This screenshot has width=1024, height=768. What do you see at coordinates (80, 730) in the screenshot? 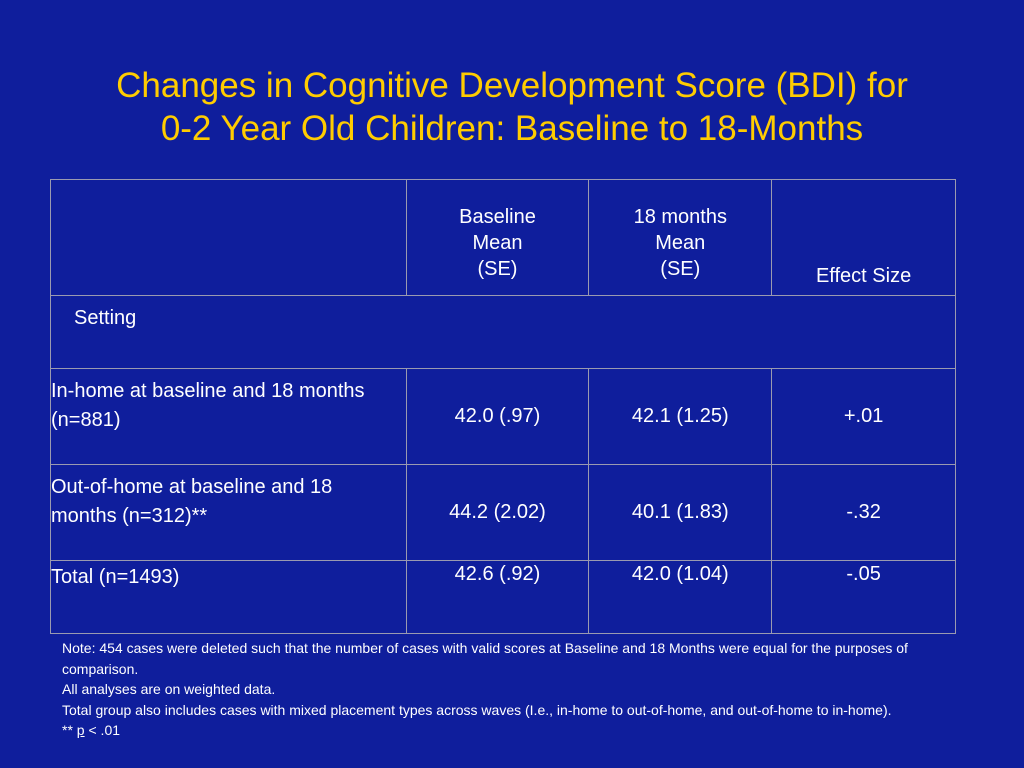
I see `sig-p-symbol: p` at bounding box center [80, 730].